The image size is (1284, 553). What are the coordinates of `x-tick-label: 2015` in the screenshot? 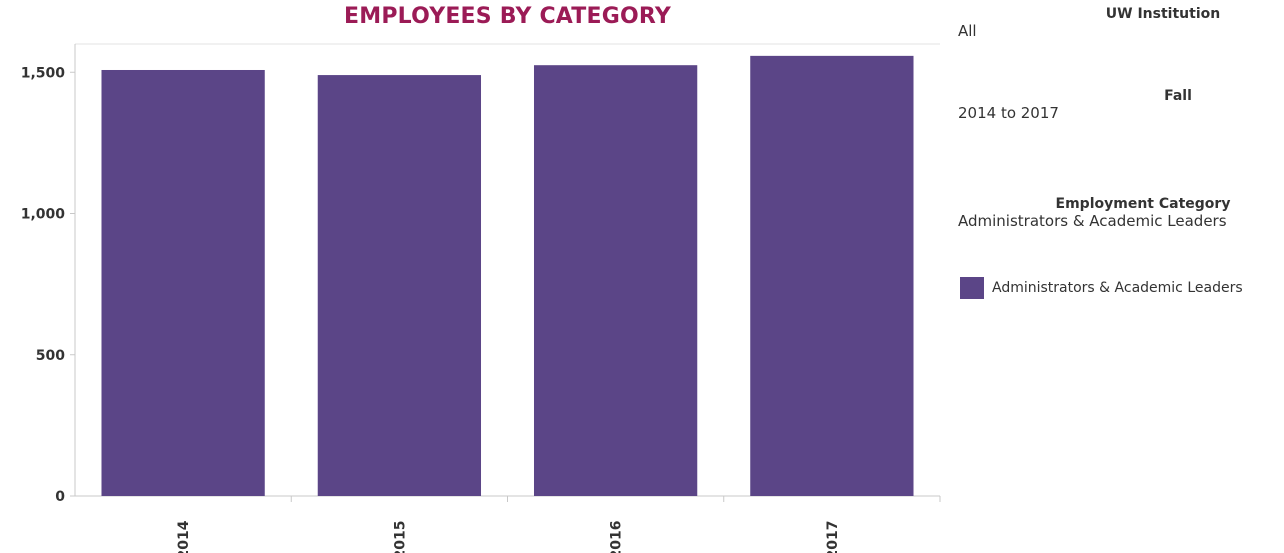 It's located at (400, 537).